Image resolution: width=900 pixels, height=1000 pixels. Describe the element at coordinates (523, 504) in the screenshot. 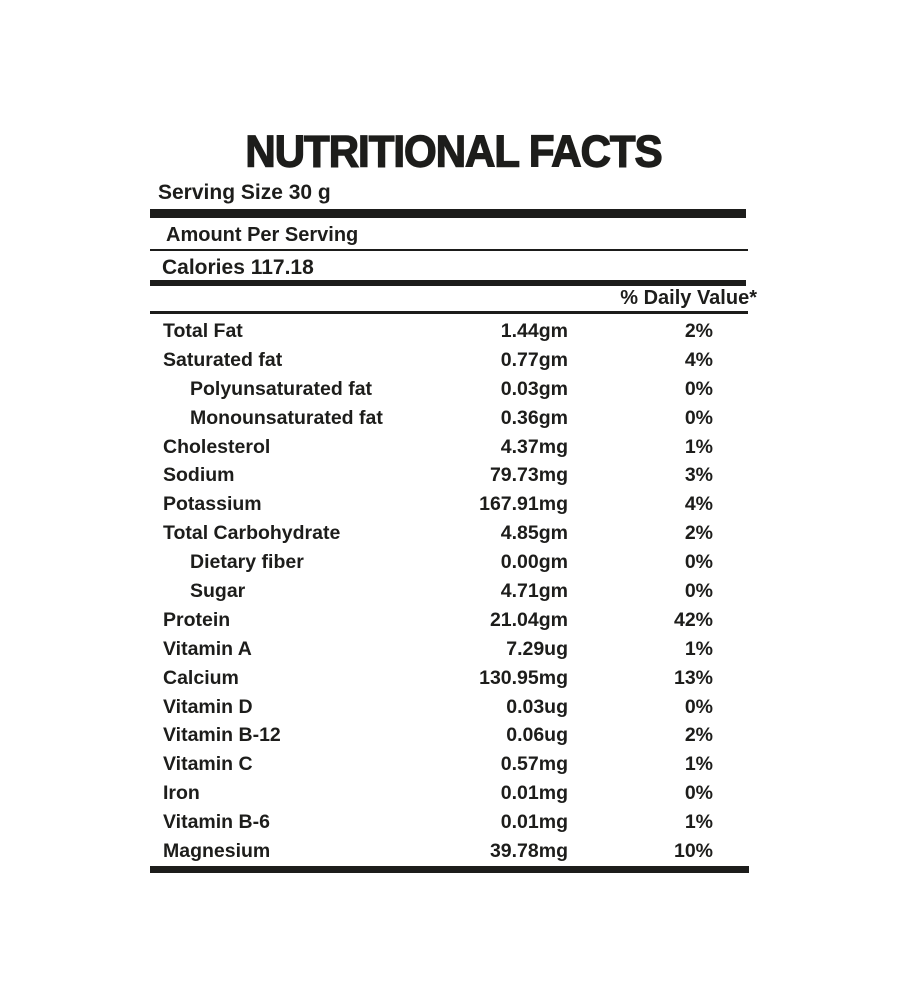

I see `nutrient-amount: 167.91mg` at that location.